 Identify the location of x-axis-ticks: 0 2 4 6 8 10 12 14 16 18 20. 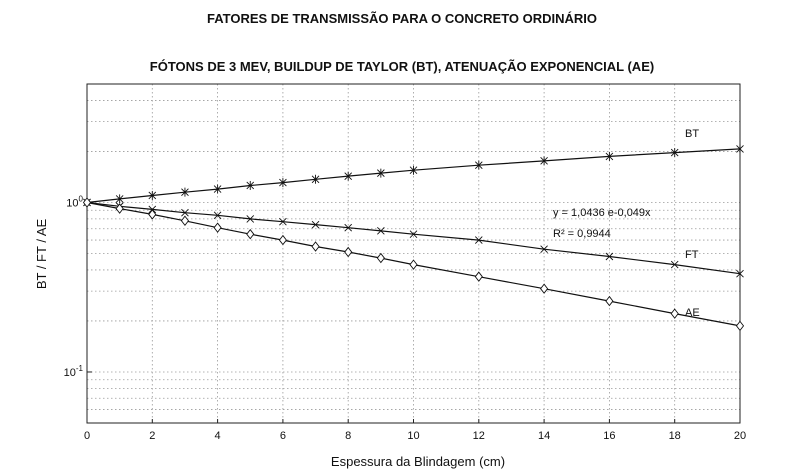
(415, 430).